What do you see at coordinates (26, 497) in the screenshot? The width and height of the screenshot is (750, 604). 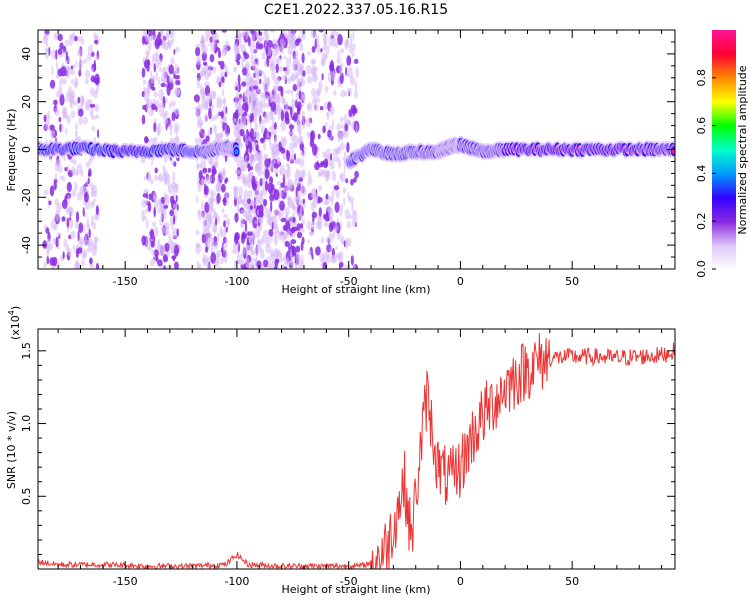 I see `y-tick-label: 0.5` at bounding box center [26, 497].